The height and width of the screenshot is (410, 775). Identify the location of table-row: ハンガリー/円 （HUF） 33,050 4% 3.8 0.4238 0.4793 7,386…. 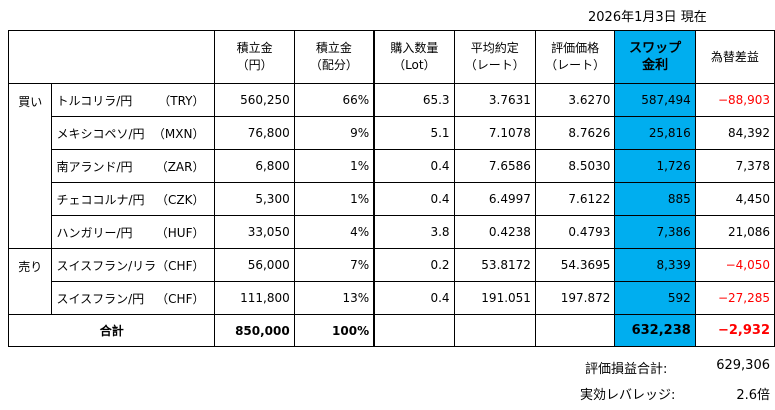
(392, 232).